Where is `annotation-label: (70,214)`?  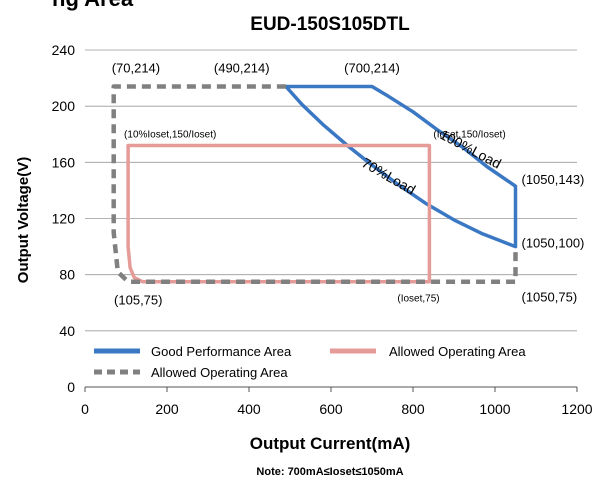
annotation-label: (70,214) is located at coordinates (136, 68).